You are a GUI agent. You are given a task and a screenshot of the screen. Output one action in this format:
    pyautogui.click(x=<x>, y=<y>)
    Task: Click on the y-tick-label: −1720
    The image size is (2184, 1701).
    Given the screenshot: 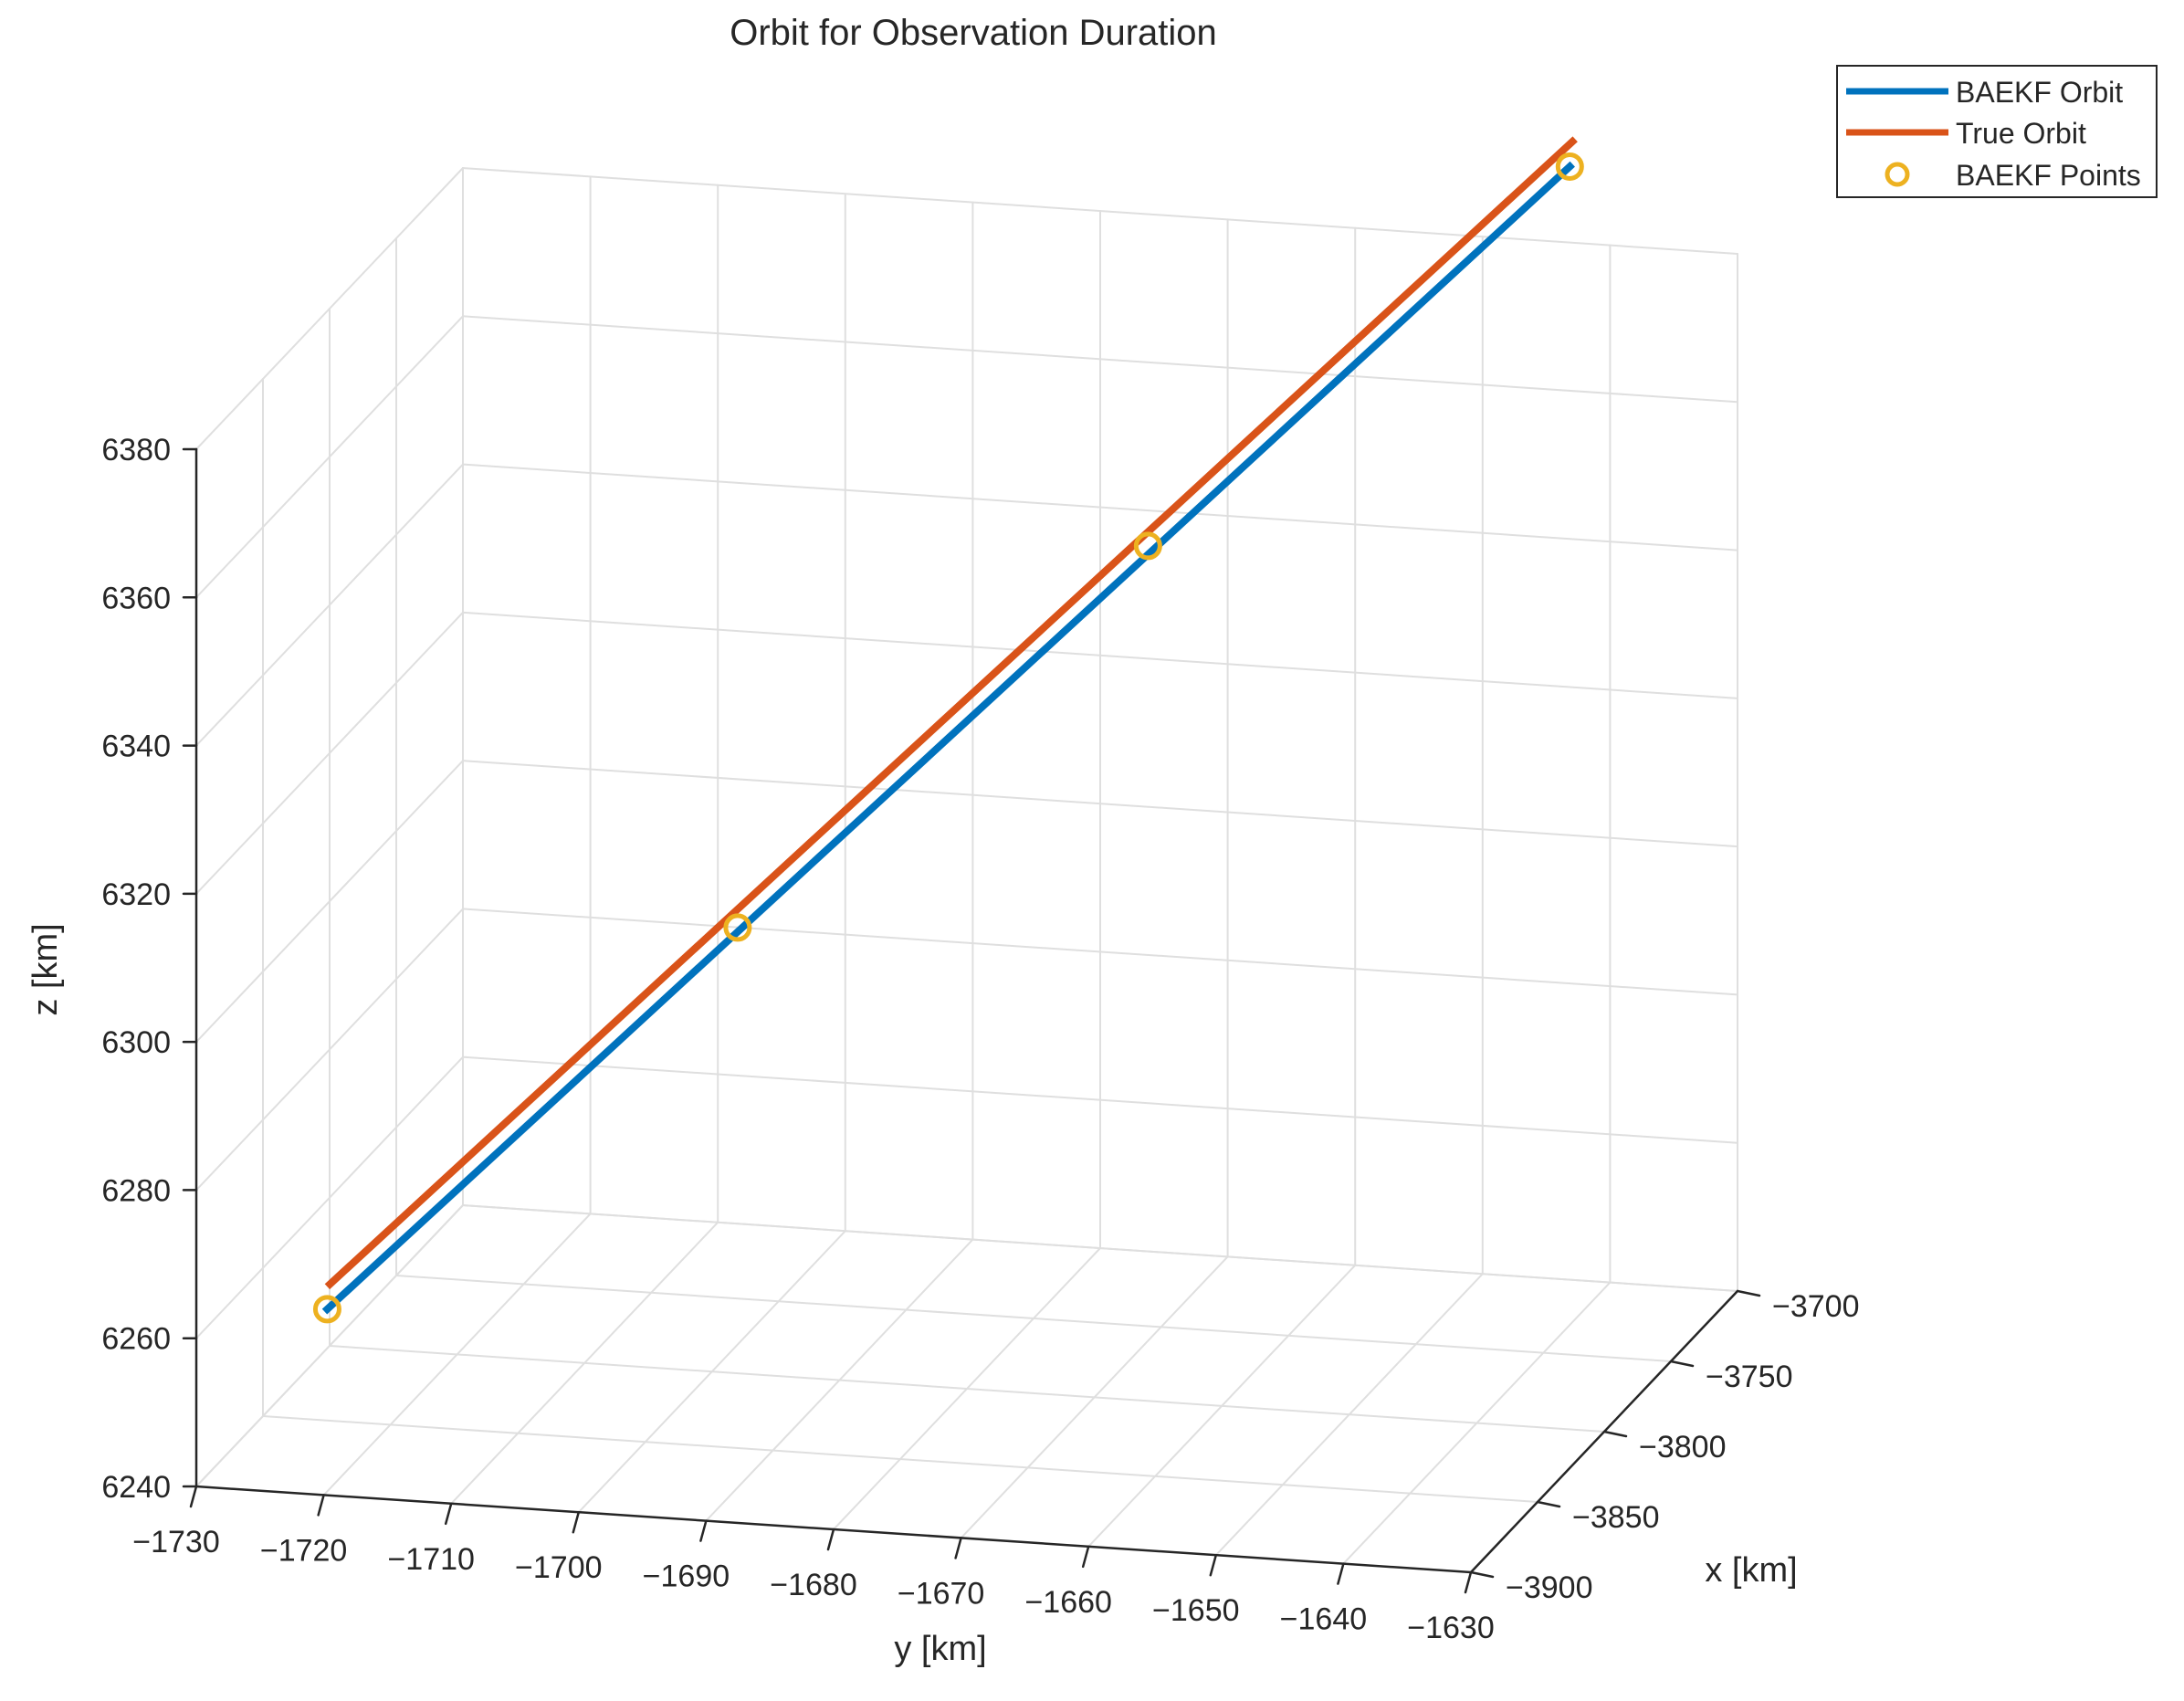 What is the action you would take?
    pyautogui.click(x=304, y=1550)
    